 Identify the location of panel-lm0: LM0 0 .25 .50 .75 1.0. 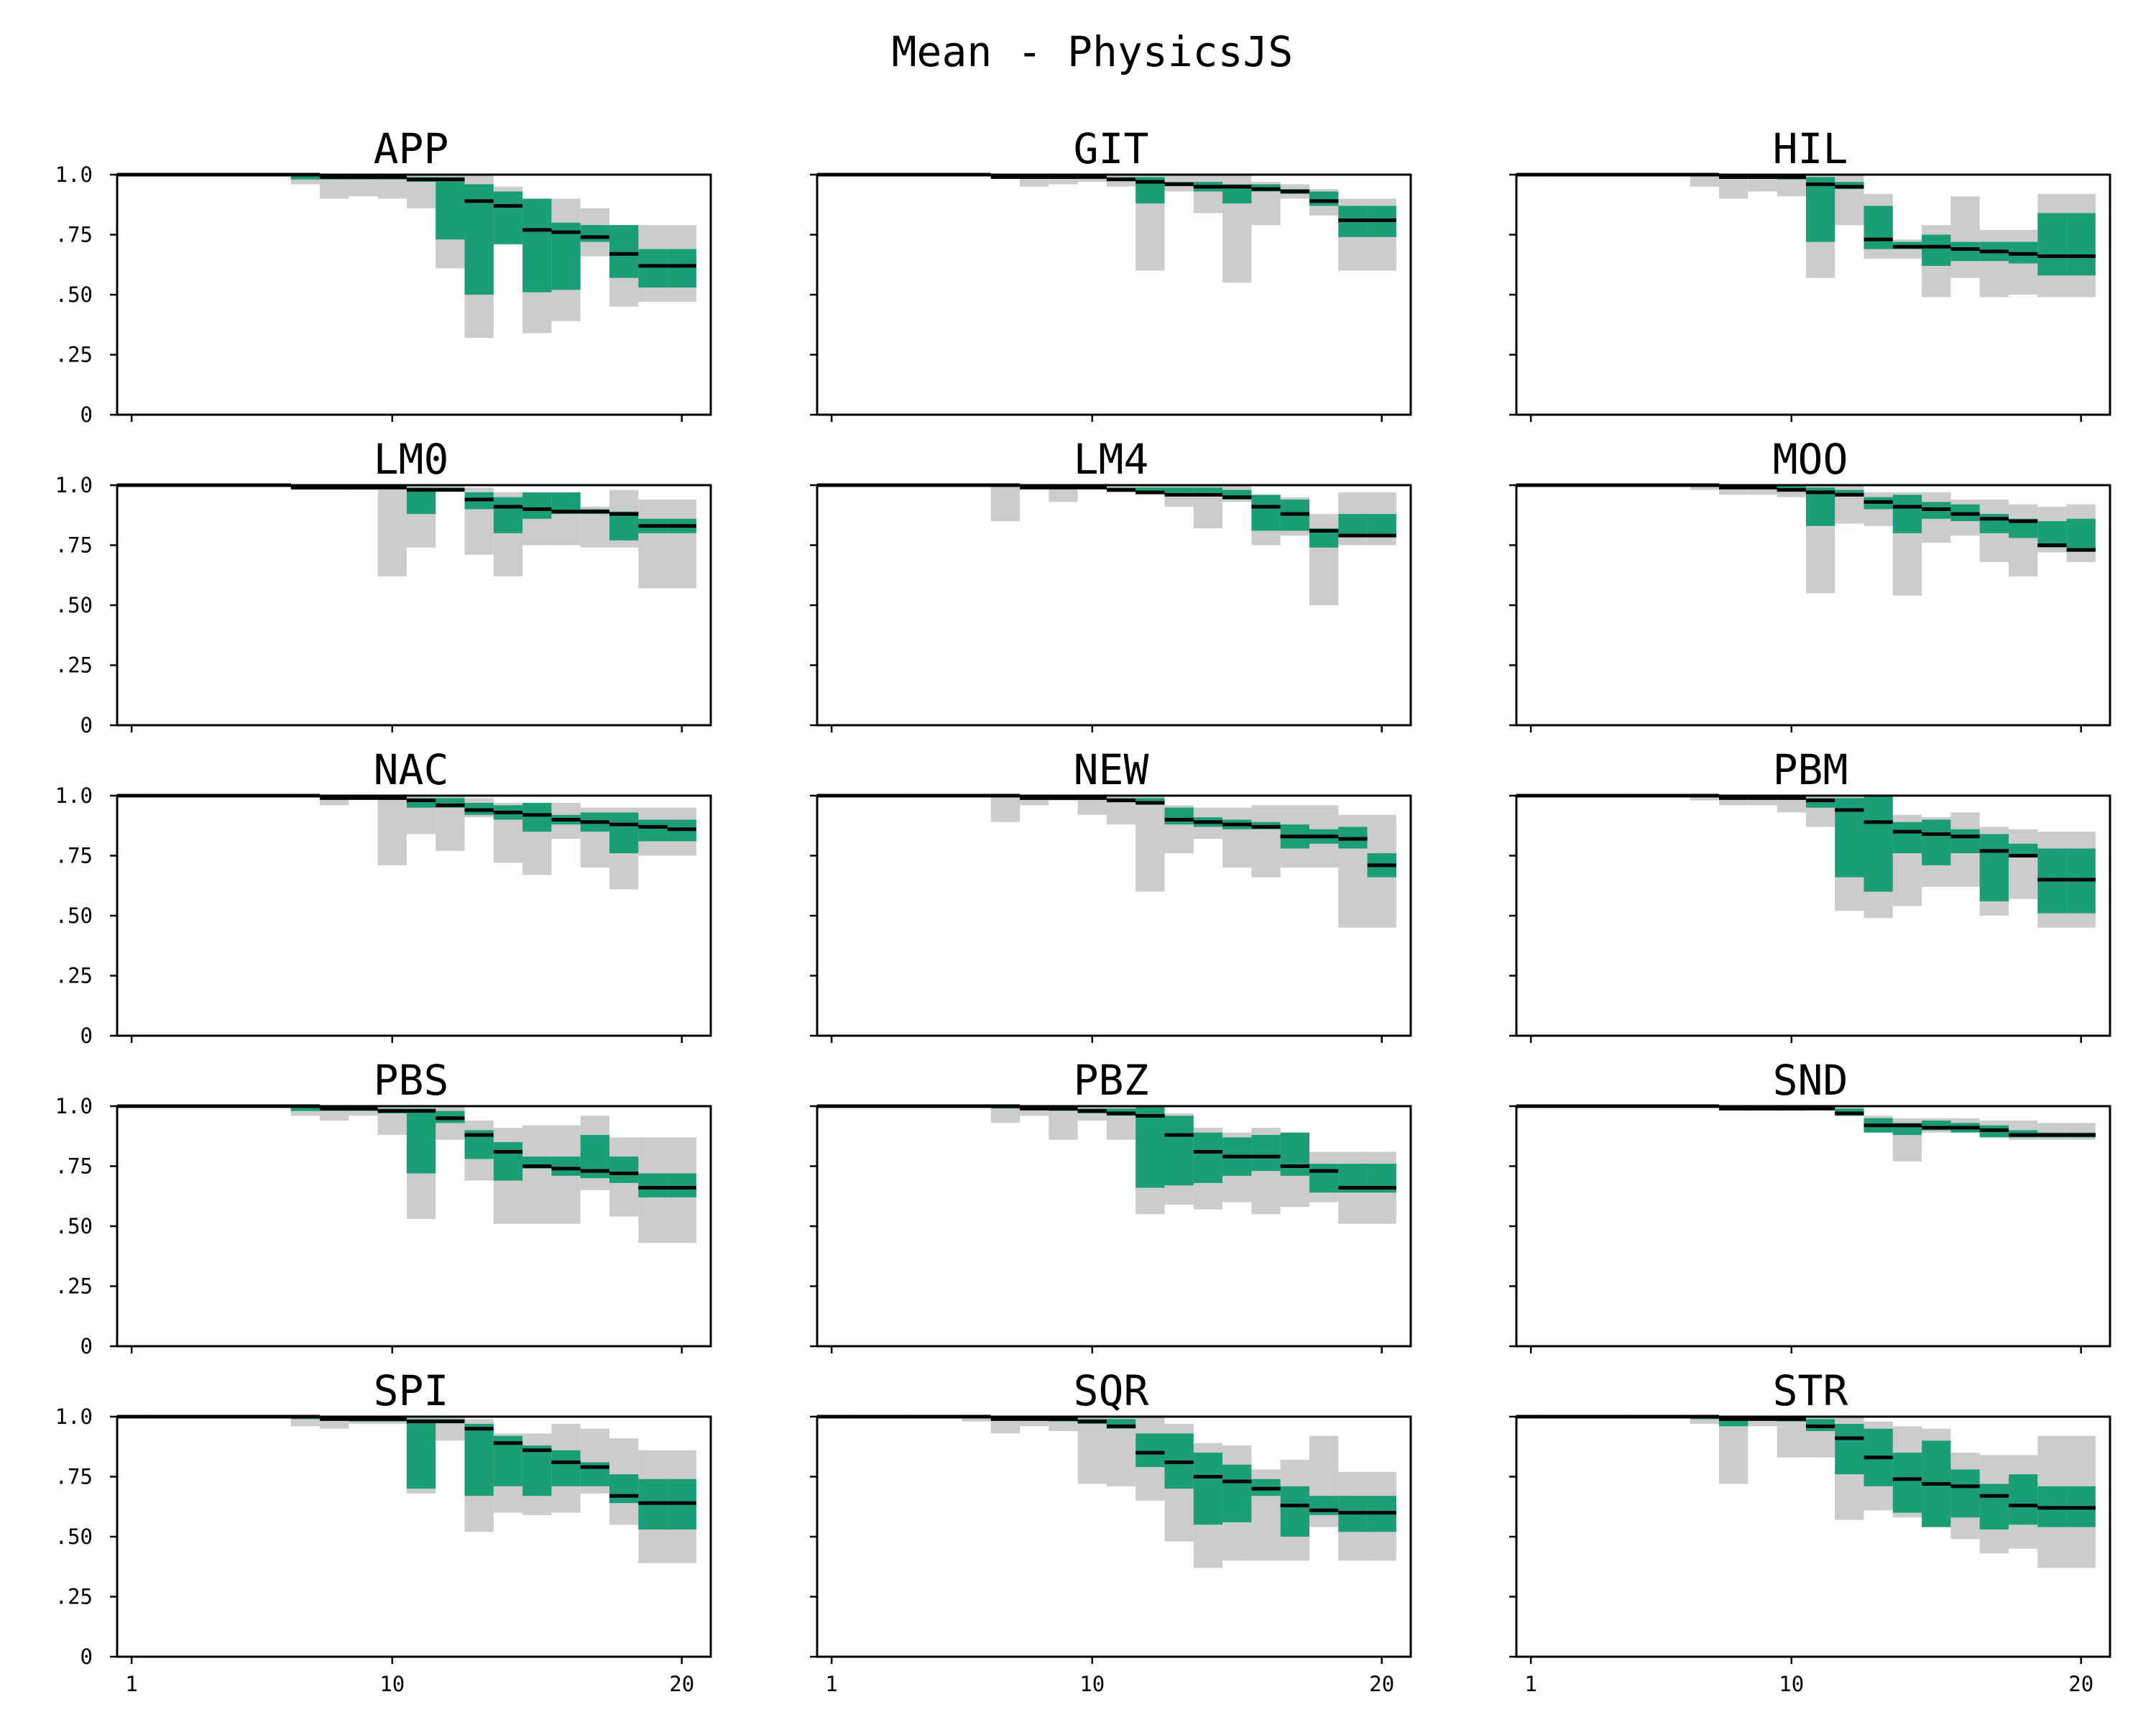
(384, 586).